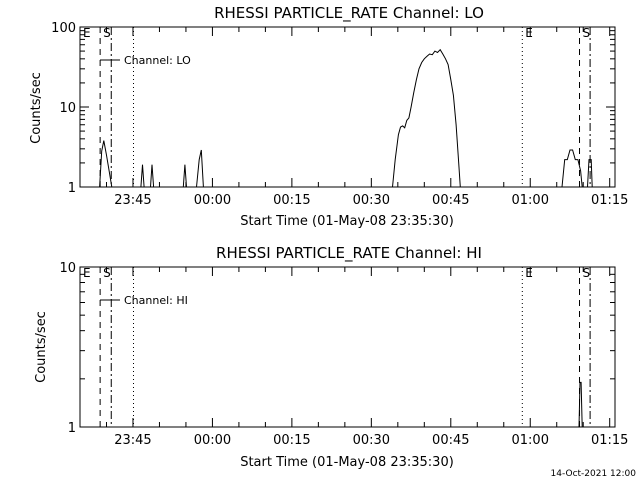 This screenshot has height=480, width=640. I want to click on data-series-line, so click(580, 404).